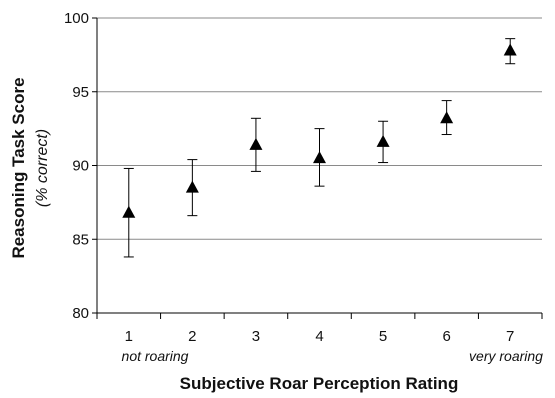  I want to click on y-tick-label: 85, so click(80, 239).